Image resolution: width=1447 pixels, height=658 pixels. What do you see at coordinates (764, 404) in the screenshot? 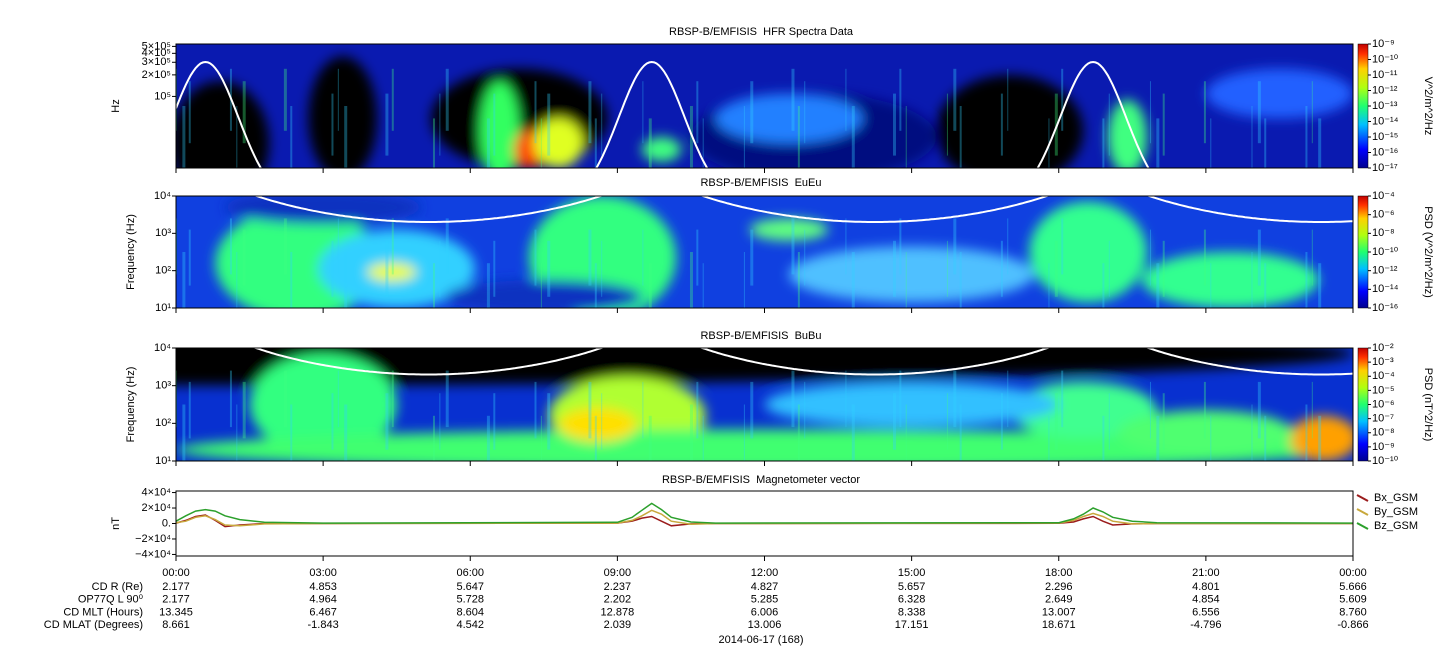
I see `spectrogram` at bounding box center [764, 404].